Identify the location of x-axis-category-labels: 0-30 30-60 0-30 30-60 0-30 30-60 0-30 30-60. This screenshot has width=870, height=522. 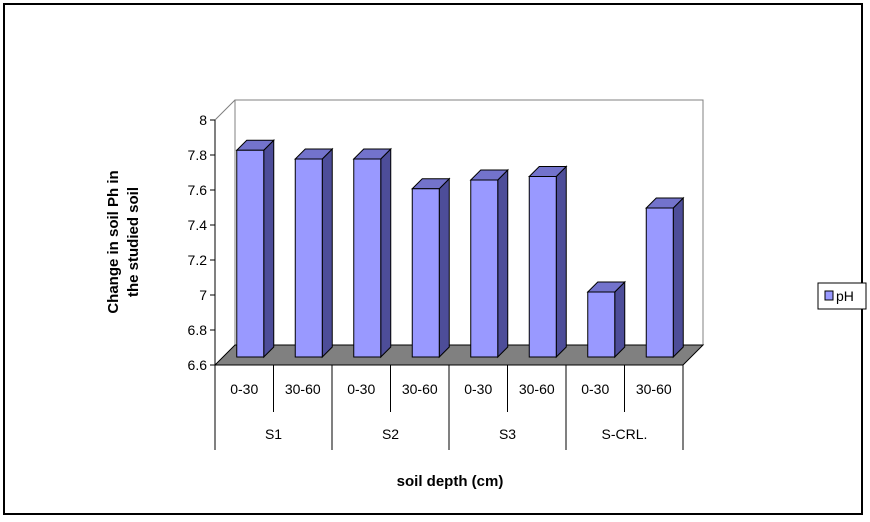
(451, 389).